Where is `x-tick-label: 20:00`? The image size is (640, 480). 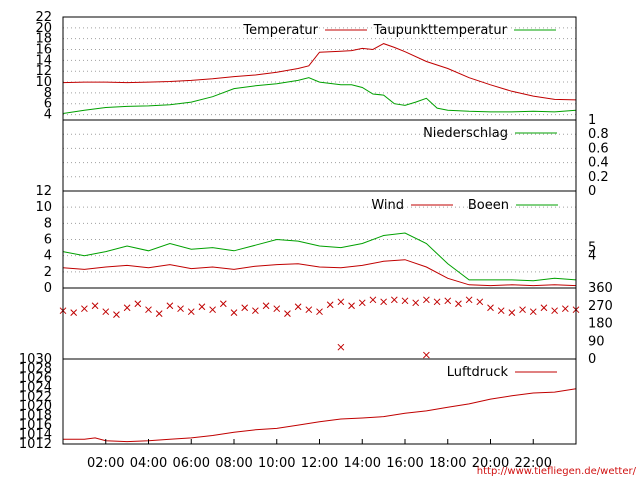
x-tick-label: 20:00 is located at coordinates (490, 463).